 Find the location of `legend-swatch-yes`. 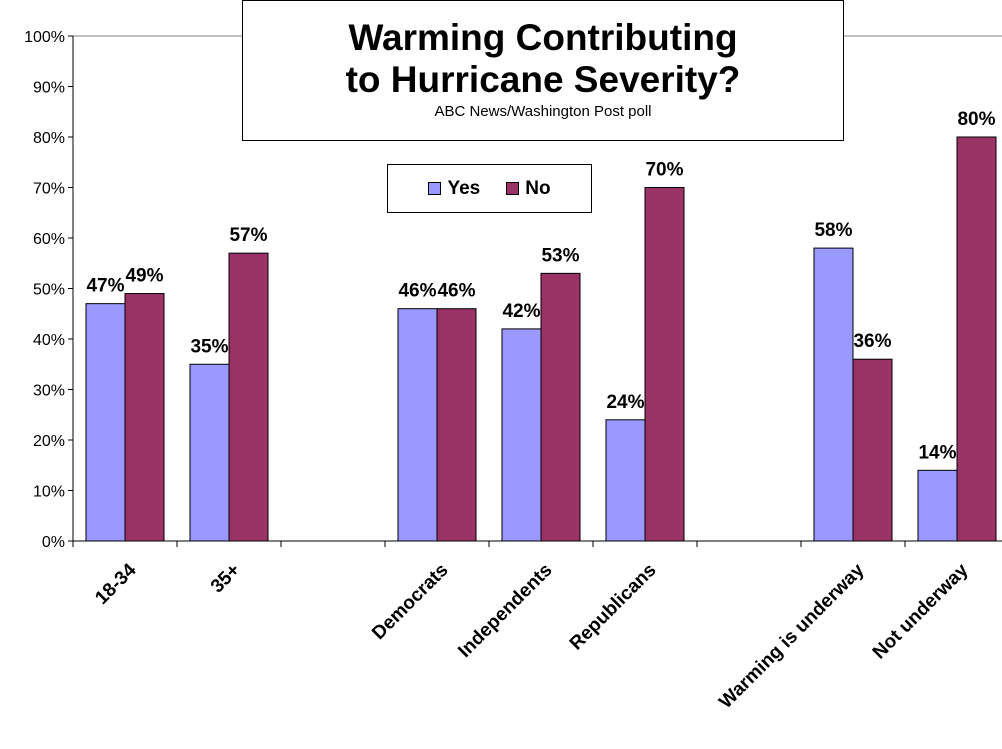

legend-swatch-yes is located at coordinates (435, 188).